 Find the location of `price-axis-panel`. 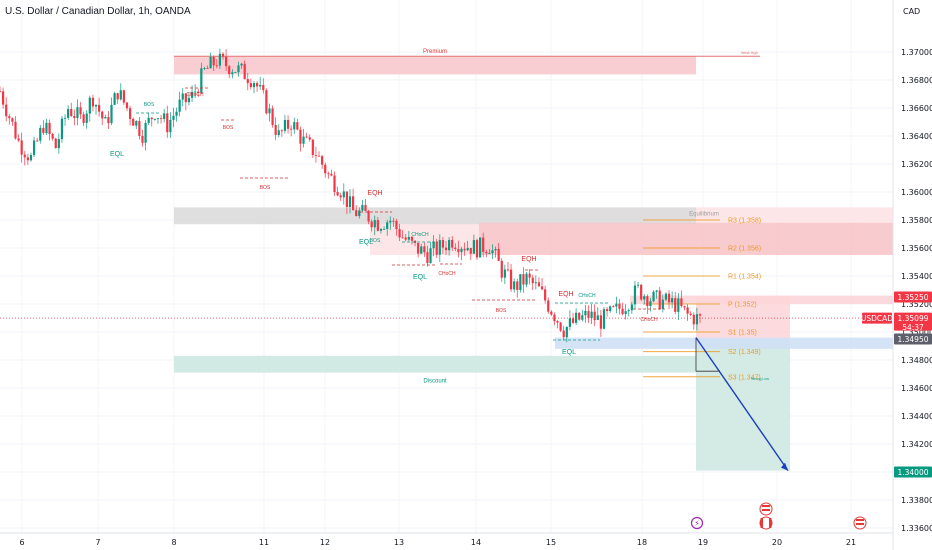

price-axis-panel is located at coordinates (912, 275).